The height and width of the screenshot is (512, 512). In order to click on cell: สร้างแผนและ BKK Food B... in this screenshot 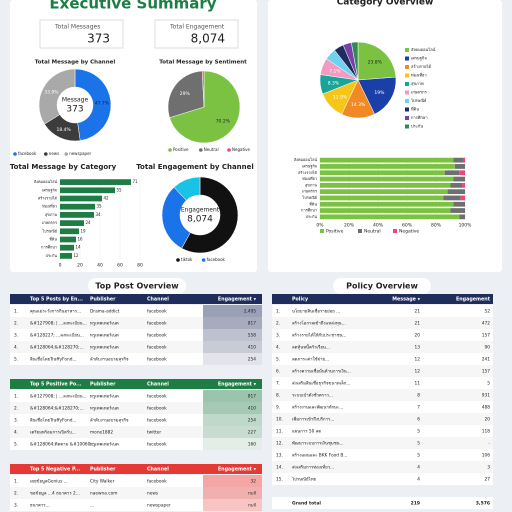, I will do `click(319, 456)`.